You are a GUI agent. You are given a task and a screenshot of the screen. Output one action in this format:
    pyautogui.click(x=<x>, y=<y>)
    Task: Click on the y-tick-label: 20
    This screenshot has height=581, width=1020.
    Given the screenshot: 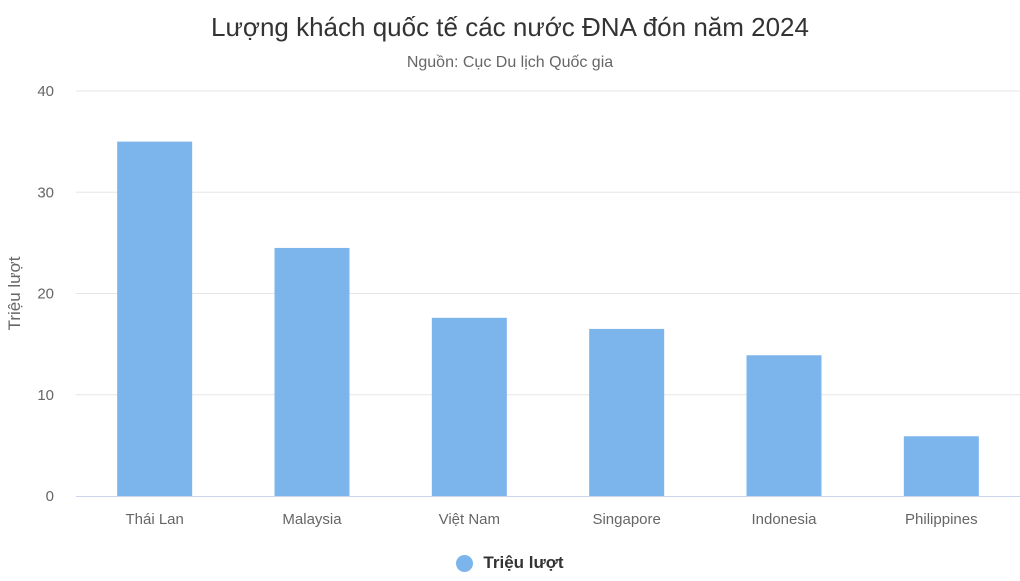 What is the action you would take?
    pyautogui.click(x=45, y=294)
    